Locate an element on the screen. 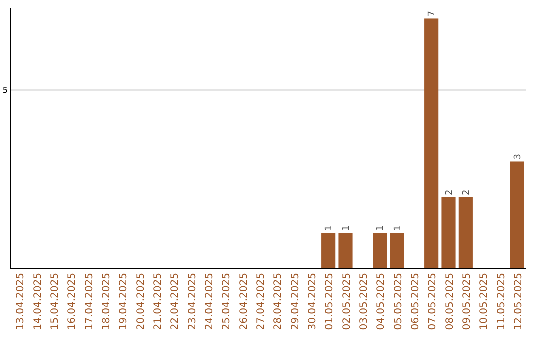 This screenshot has height=340, width=540. ref-line-label: 5 is located at coordinates (5, 91).